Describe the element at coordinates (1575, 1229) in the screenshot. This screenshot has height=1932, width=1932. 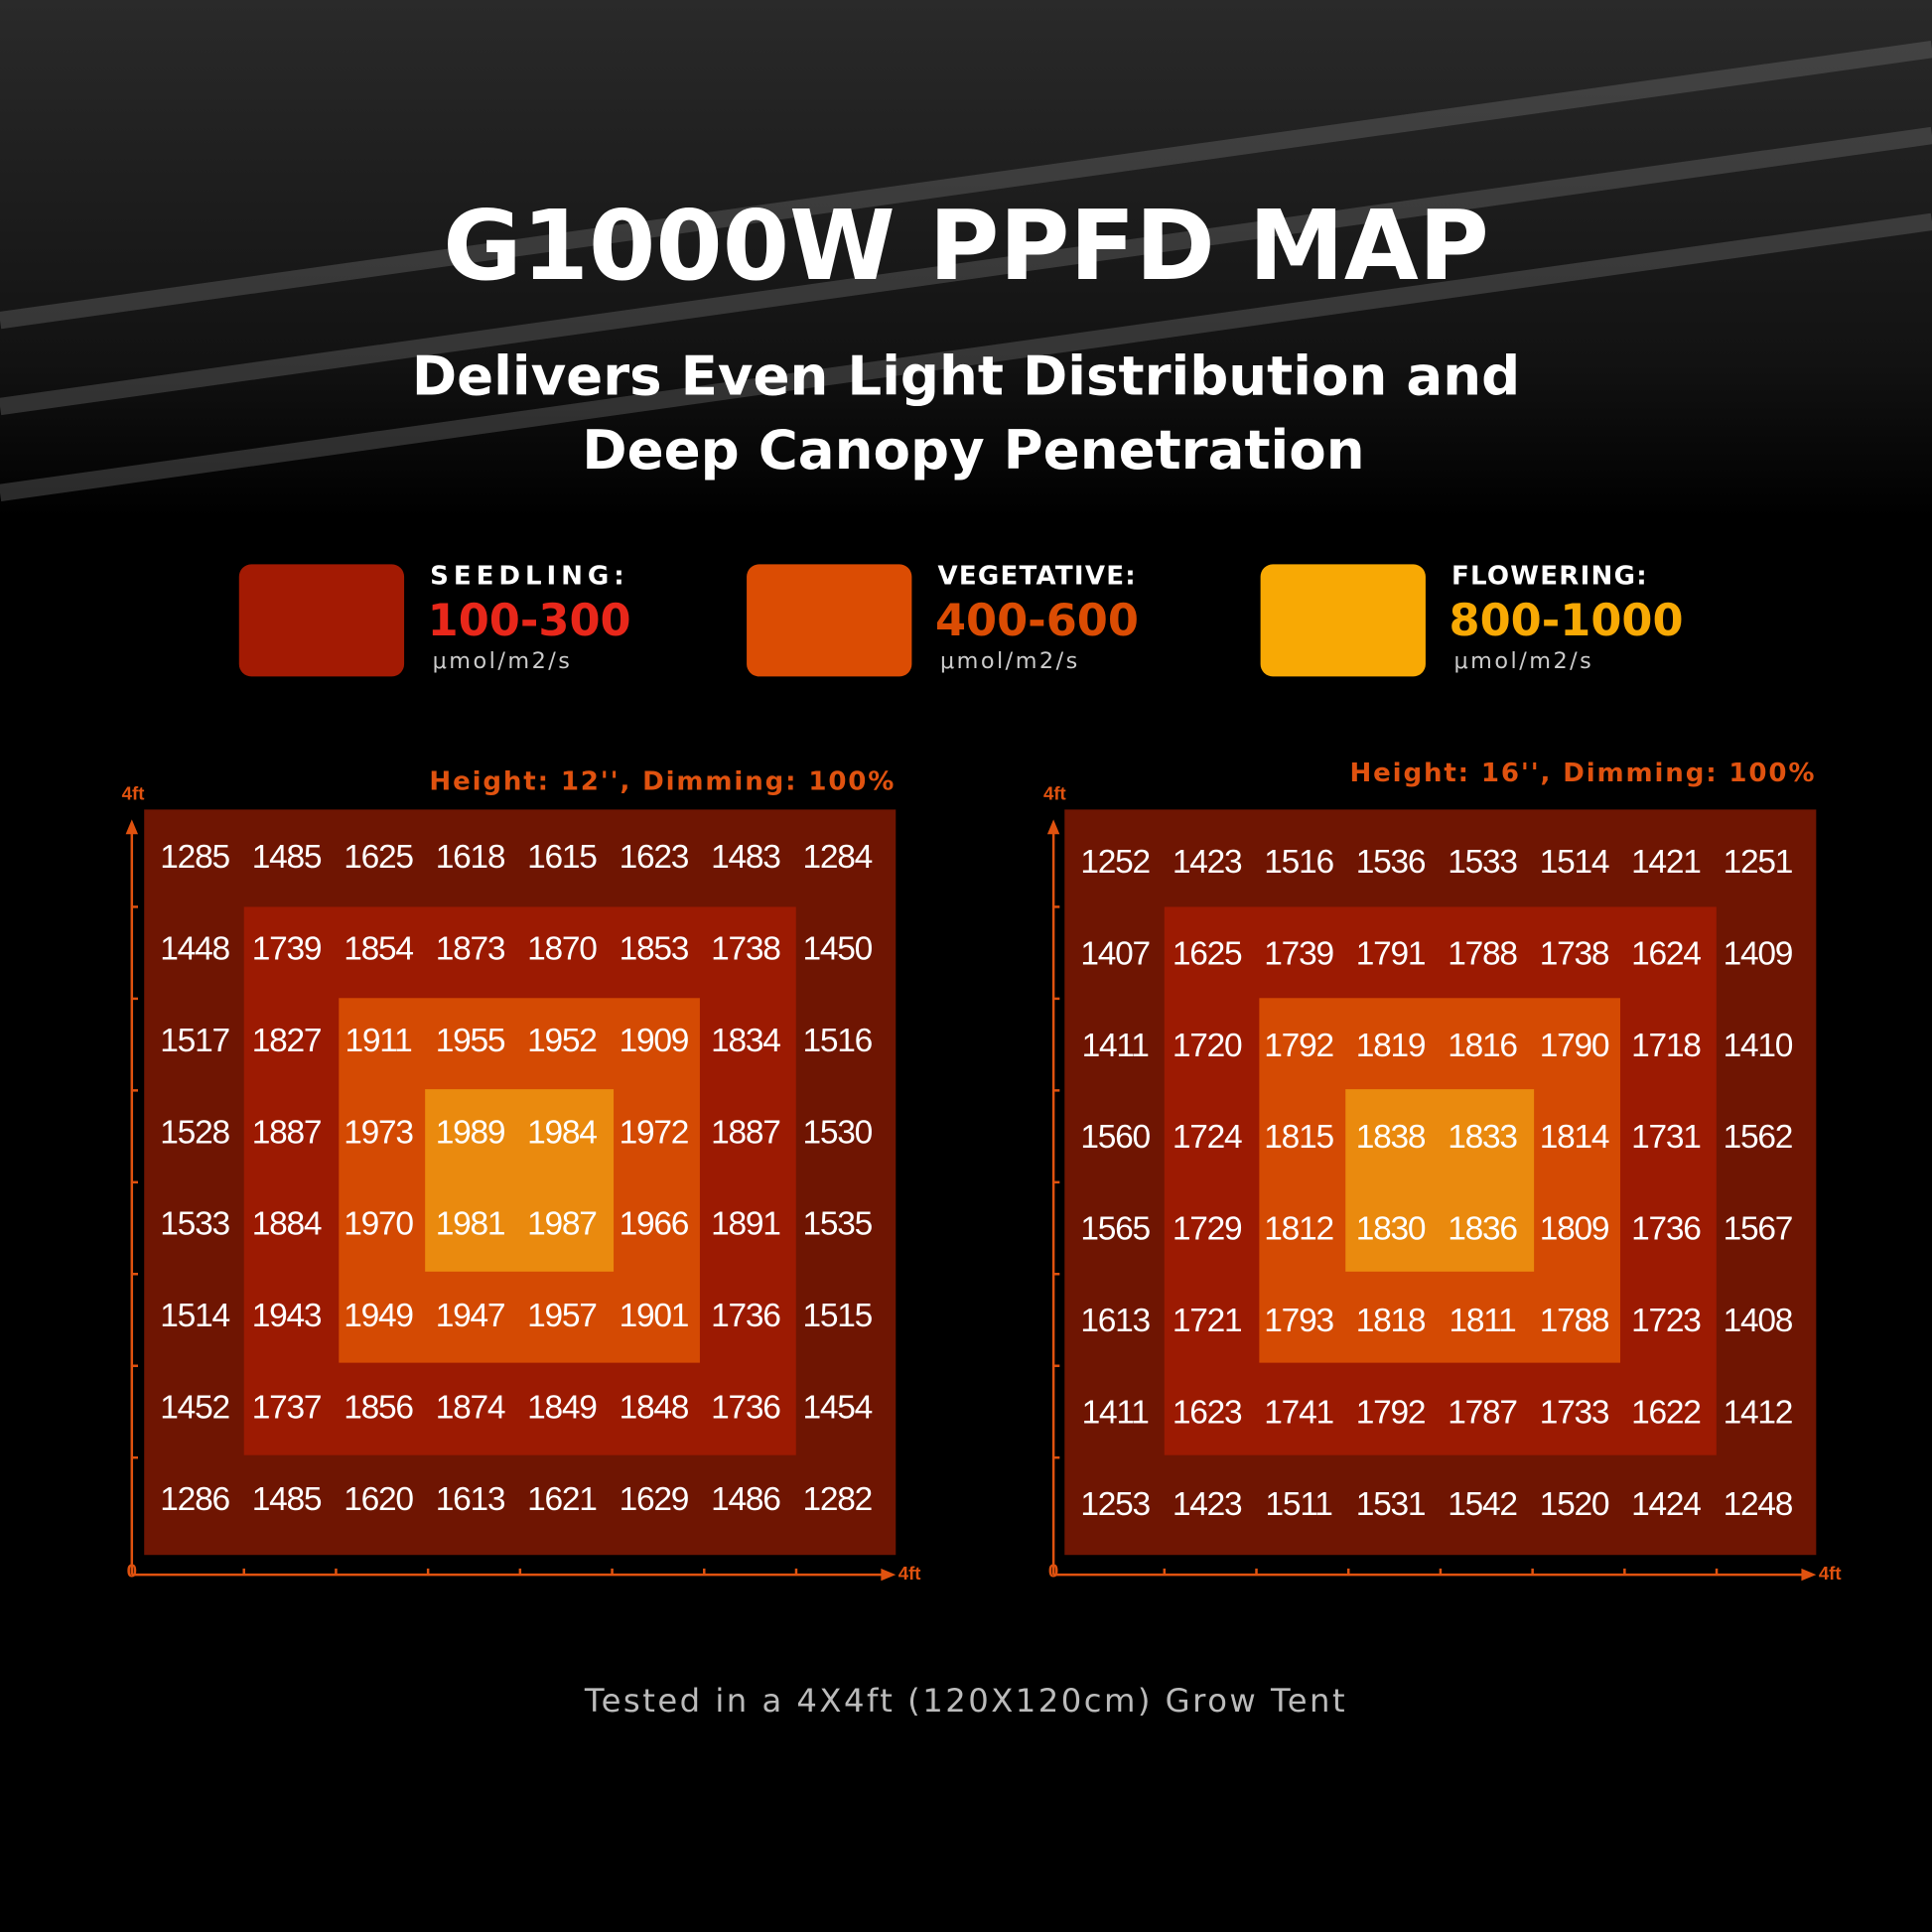
I see `ppfd-value: 1809` at that location.